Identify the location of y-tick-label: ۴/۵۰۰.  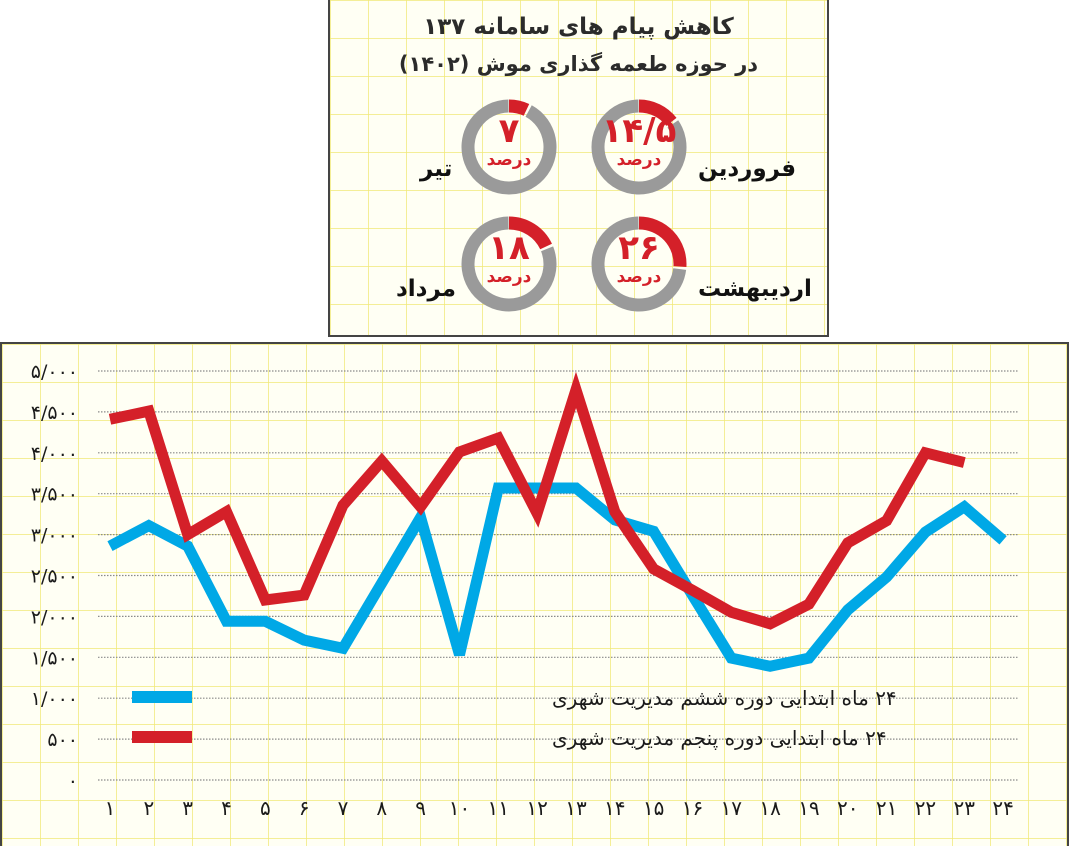
(54, 413).